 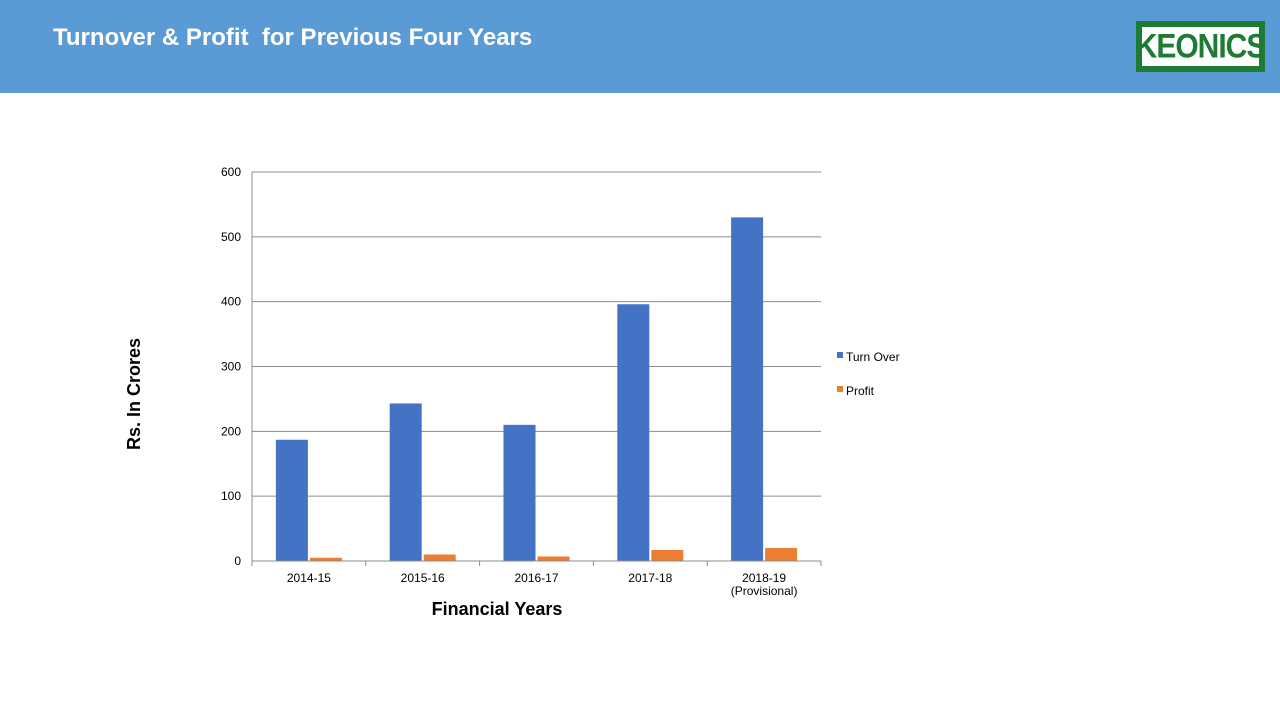 I want to click on logo-text: KEONICS, so click(x=1201, y=45).